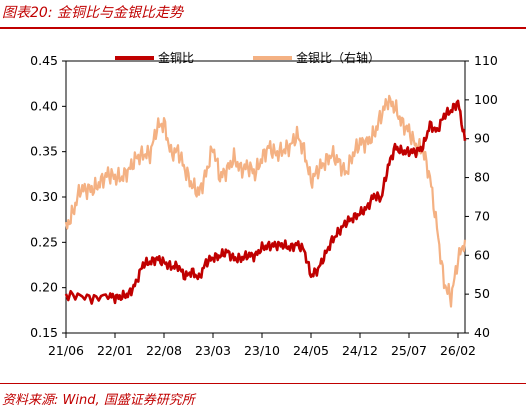 The width and height of the screenshot is (526, 414). Describe the element at coordinates (458, 350) in the screenshot. I see `x-tick-label: 26/02` at that location.